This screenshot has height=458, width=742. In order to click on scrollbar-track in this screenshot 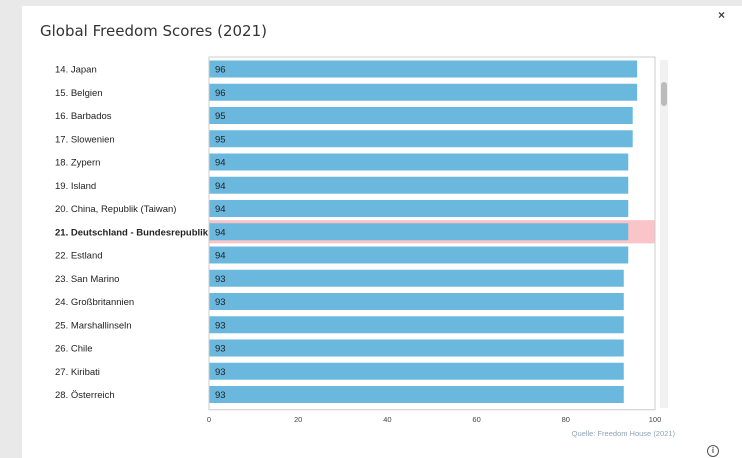, I will do `click(664, 234)`.